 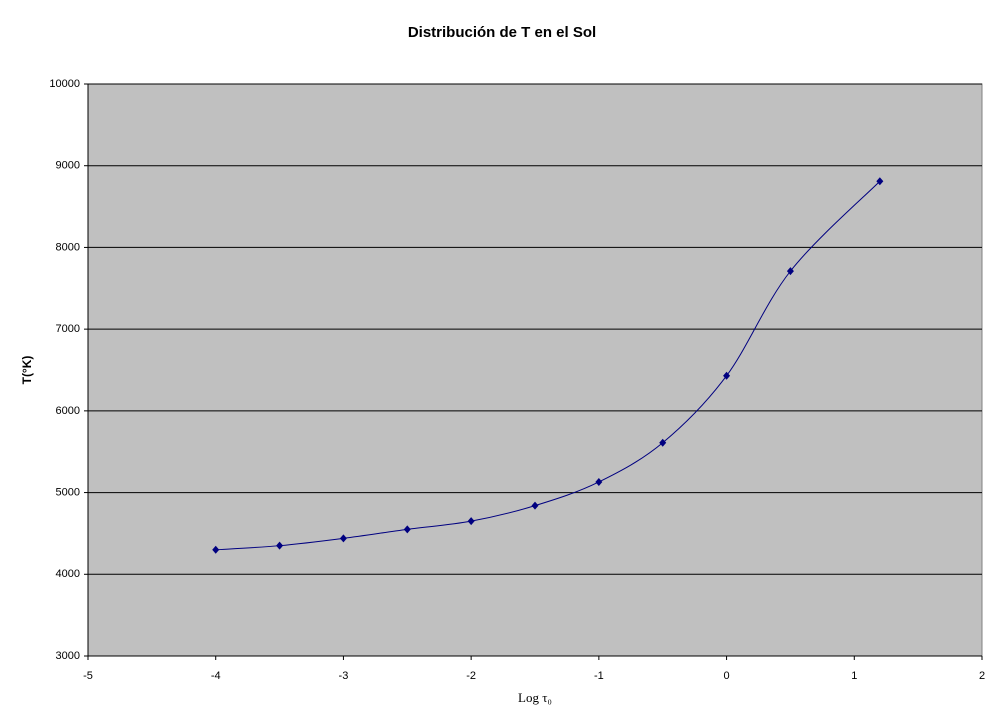 What do you see at coordinates (854, 676) in the screenshot?
I see `x-tick-label: 1` at bounding box center [854, 676].